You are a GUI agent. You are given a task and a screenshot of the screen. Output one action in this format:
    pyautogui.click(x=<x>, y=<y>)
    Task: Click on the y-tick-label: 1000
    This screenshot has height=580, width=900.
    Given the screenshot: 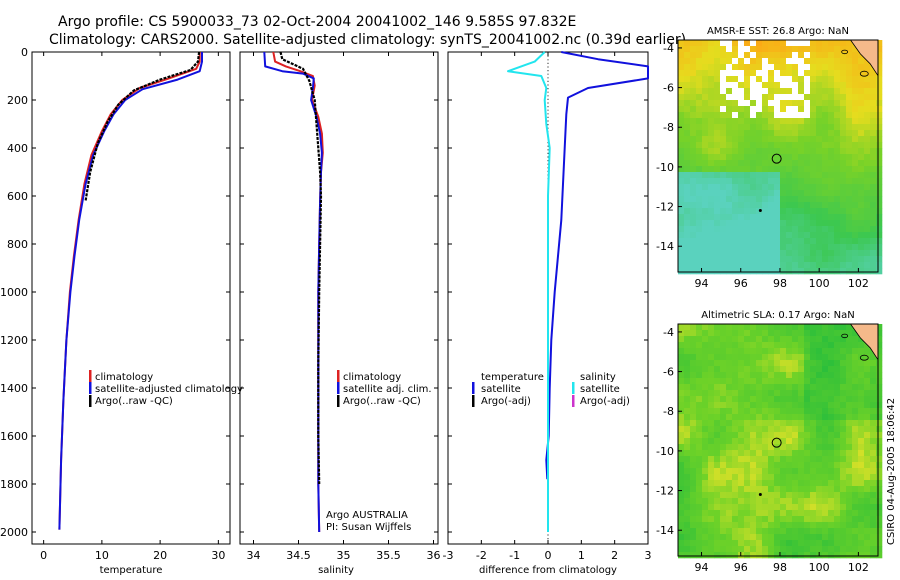 What is the action you would take?
    pyautogui.click(x=14, y=292)
    